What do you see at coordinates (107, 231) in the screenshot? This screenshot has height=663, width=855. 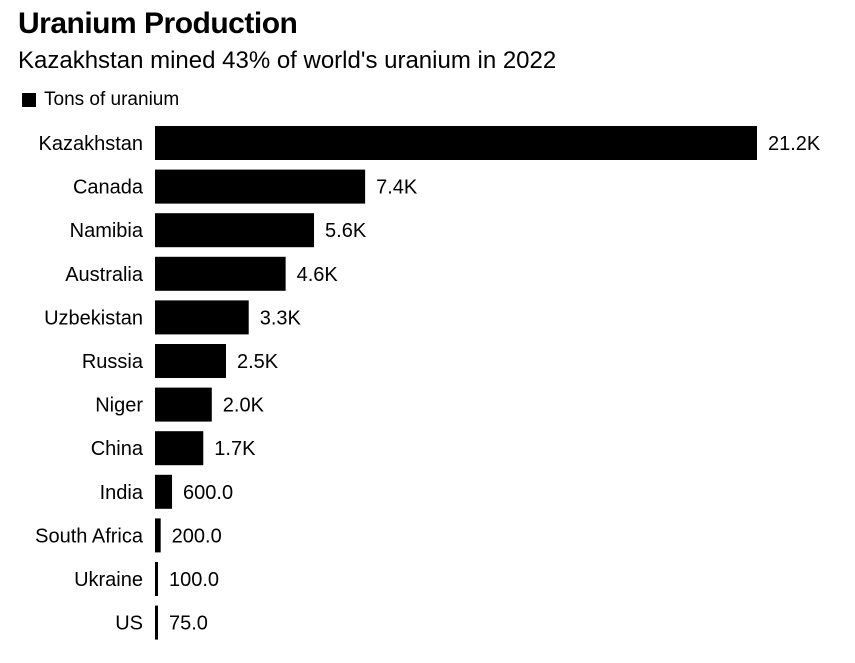 I see `category-label: Namibia` at bounding box center [107, 231].